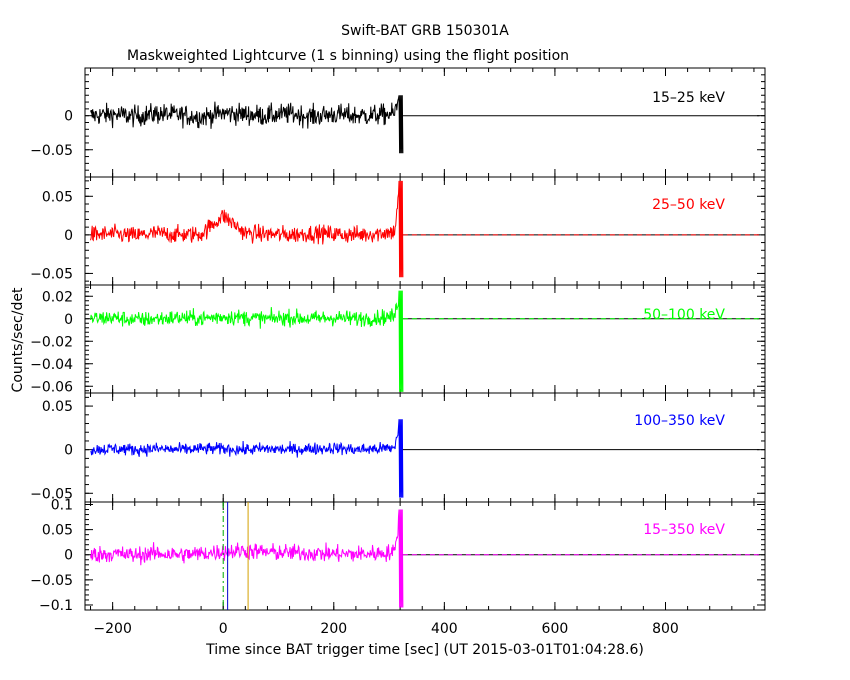 The image size is (850, 680). I want to click on band-label: 15–350 keV, so click(684, 530).